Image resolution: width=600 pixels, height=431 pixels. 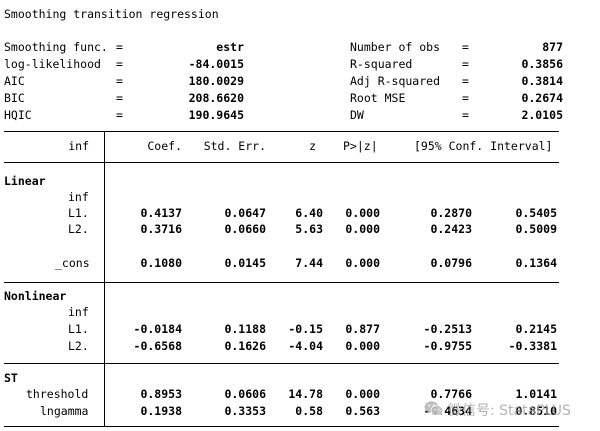 I want to click on stat-value: 877, so click(x=552, y=47).